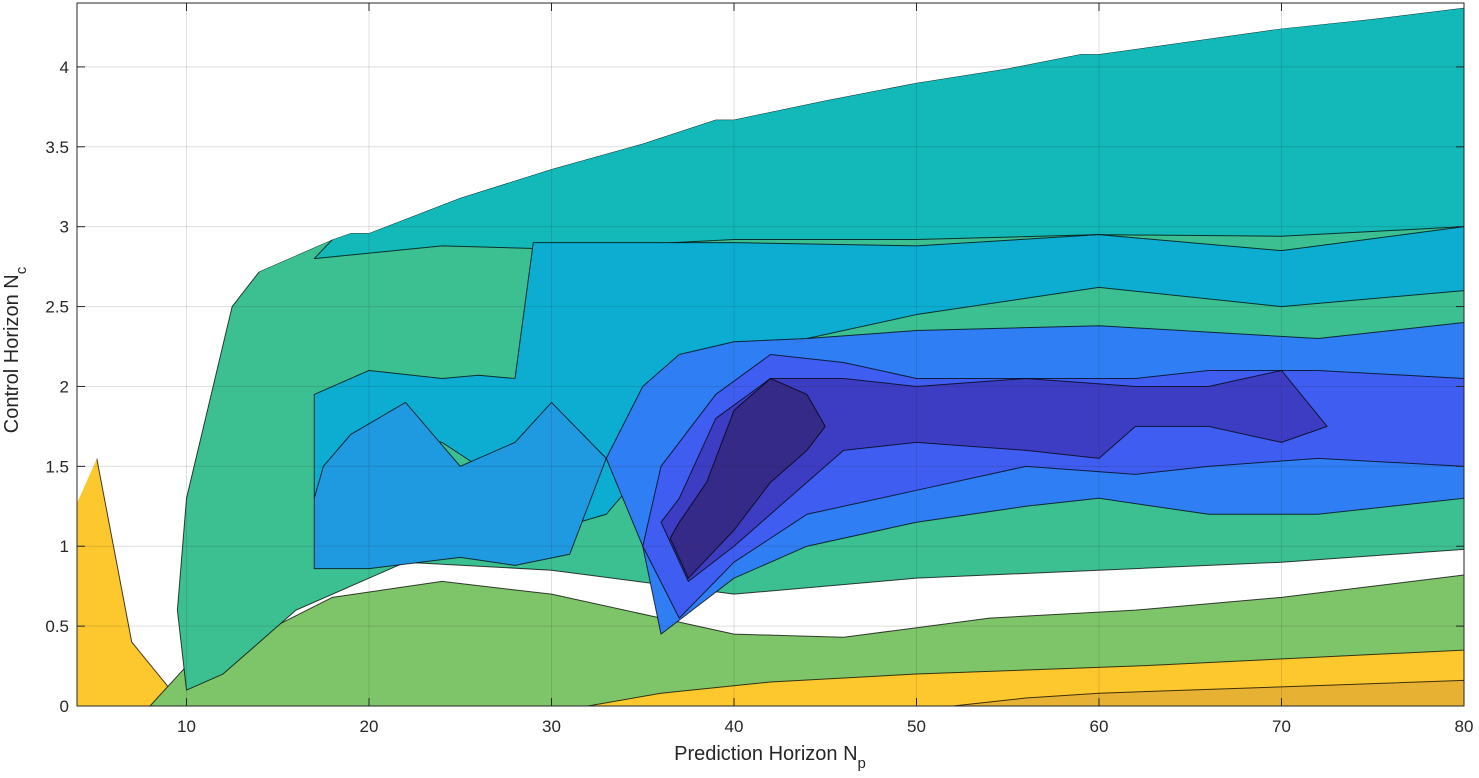 This screenshot has width=1479, height=778. Describe the element at coordinates (1281, 726) in the screenshot. I see `x-tick-label: 70` at that location.